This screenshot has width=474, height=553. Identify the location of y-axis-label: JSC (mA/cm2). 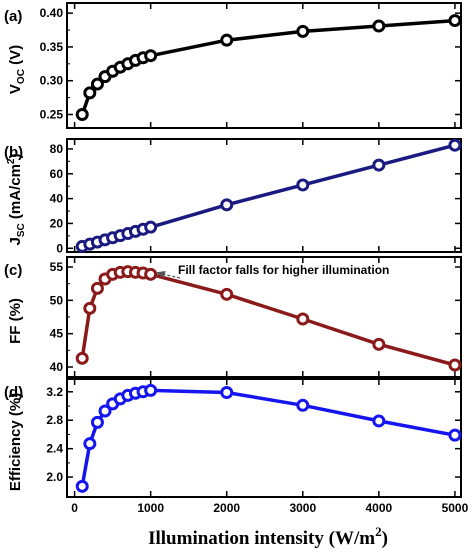
(16, 200).